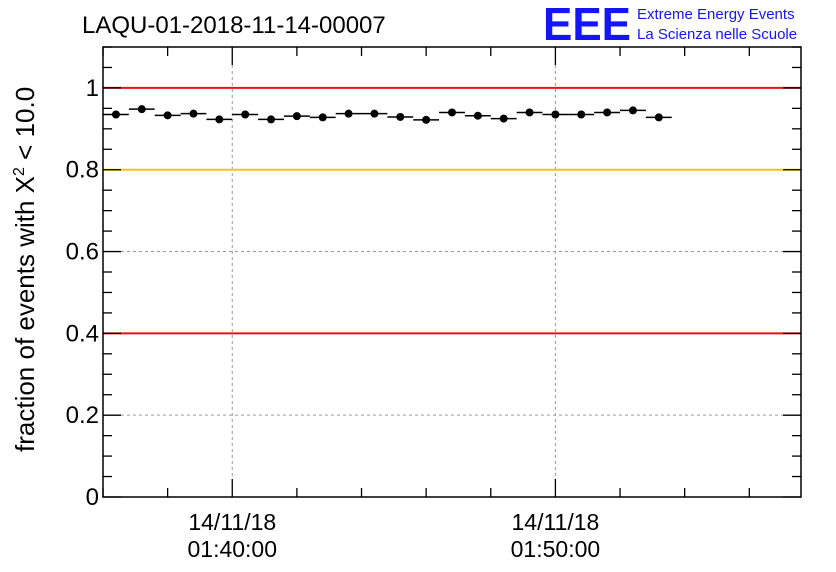  Describe the element at coordinates (716, 14) in the screenshot. I see `eee-logo-line1: Extreme Energy Events` at that location.